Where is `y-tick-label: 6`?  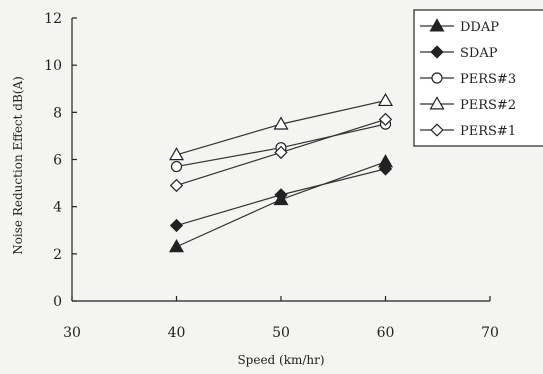 y-tick-label: 6 is located at coordinates (57, 161).